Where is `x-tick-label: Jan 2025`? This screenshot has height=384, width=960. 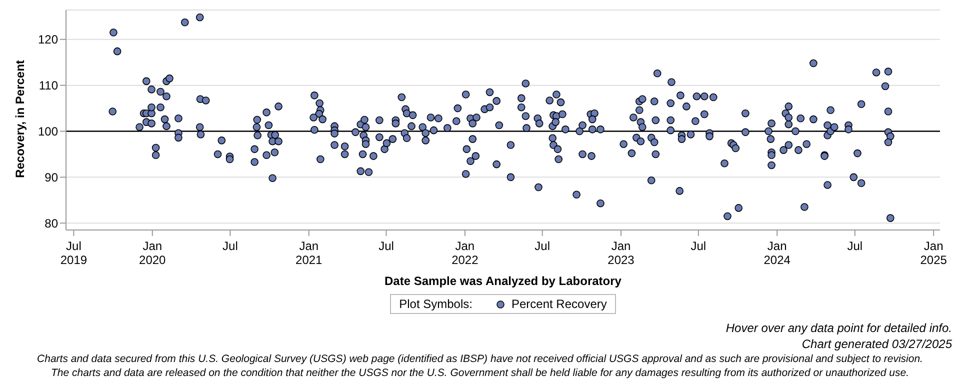 x-tick-label: Jan 2025 is located at coordinates (934, 253).